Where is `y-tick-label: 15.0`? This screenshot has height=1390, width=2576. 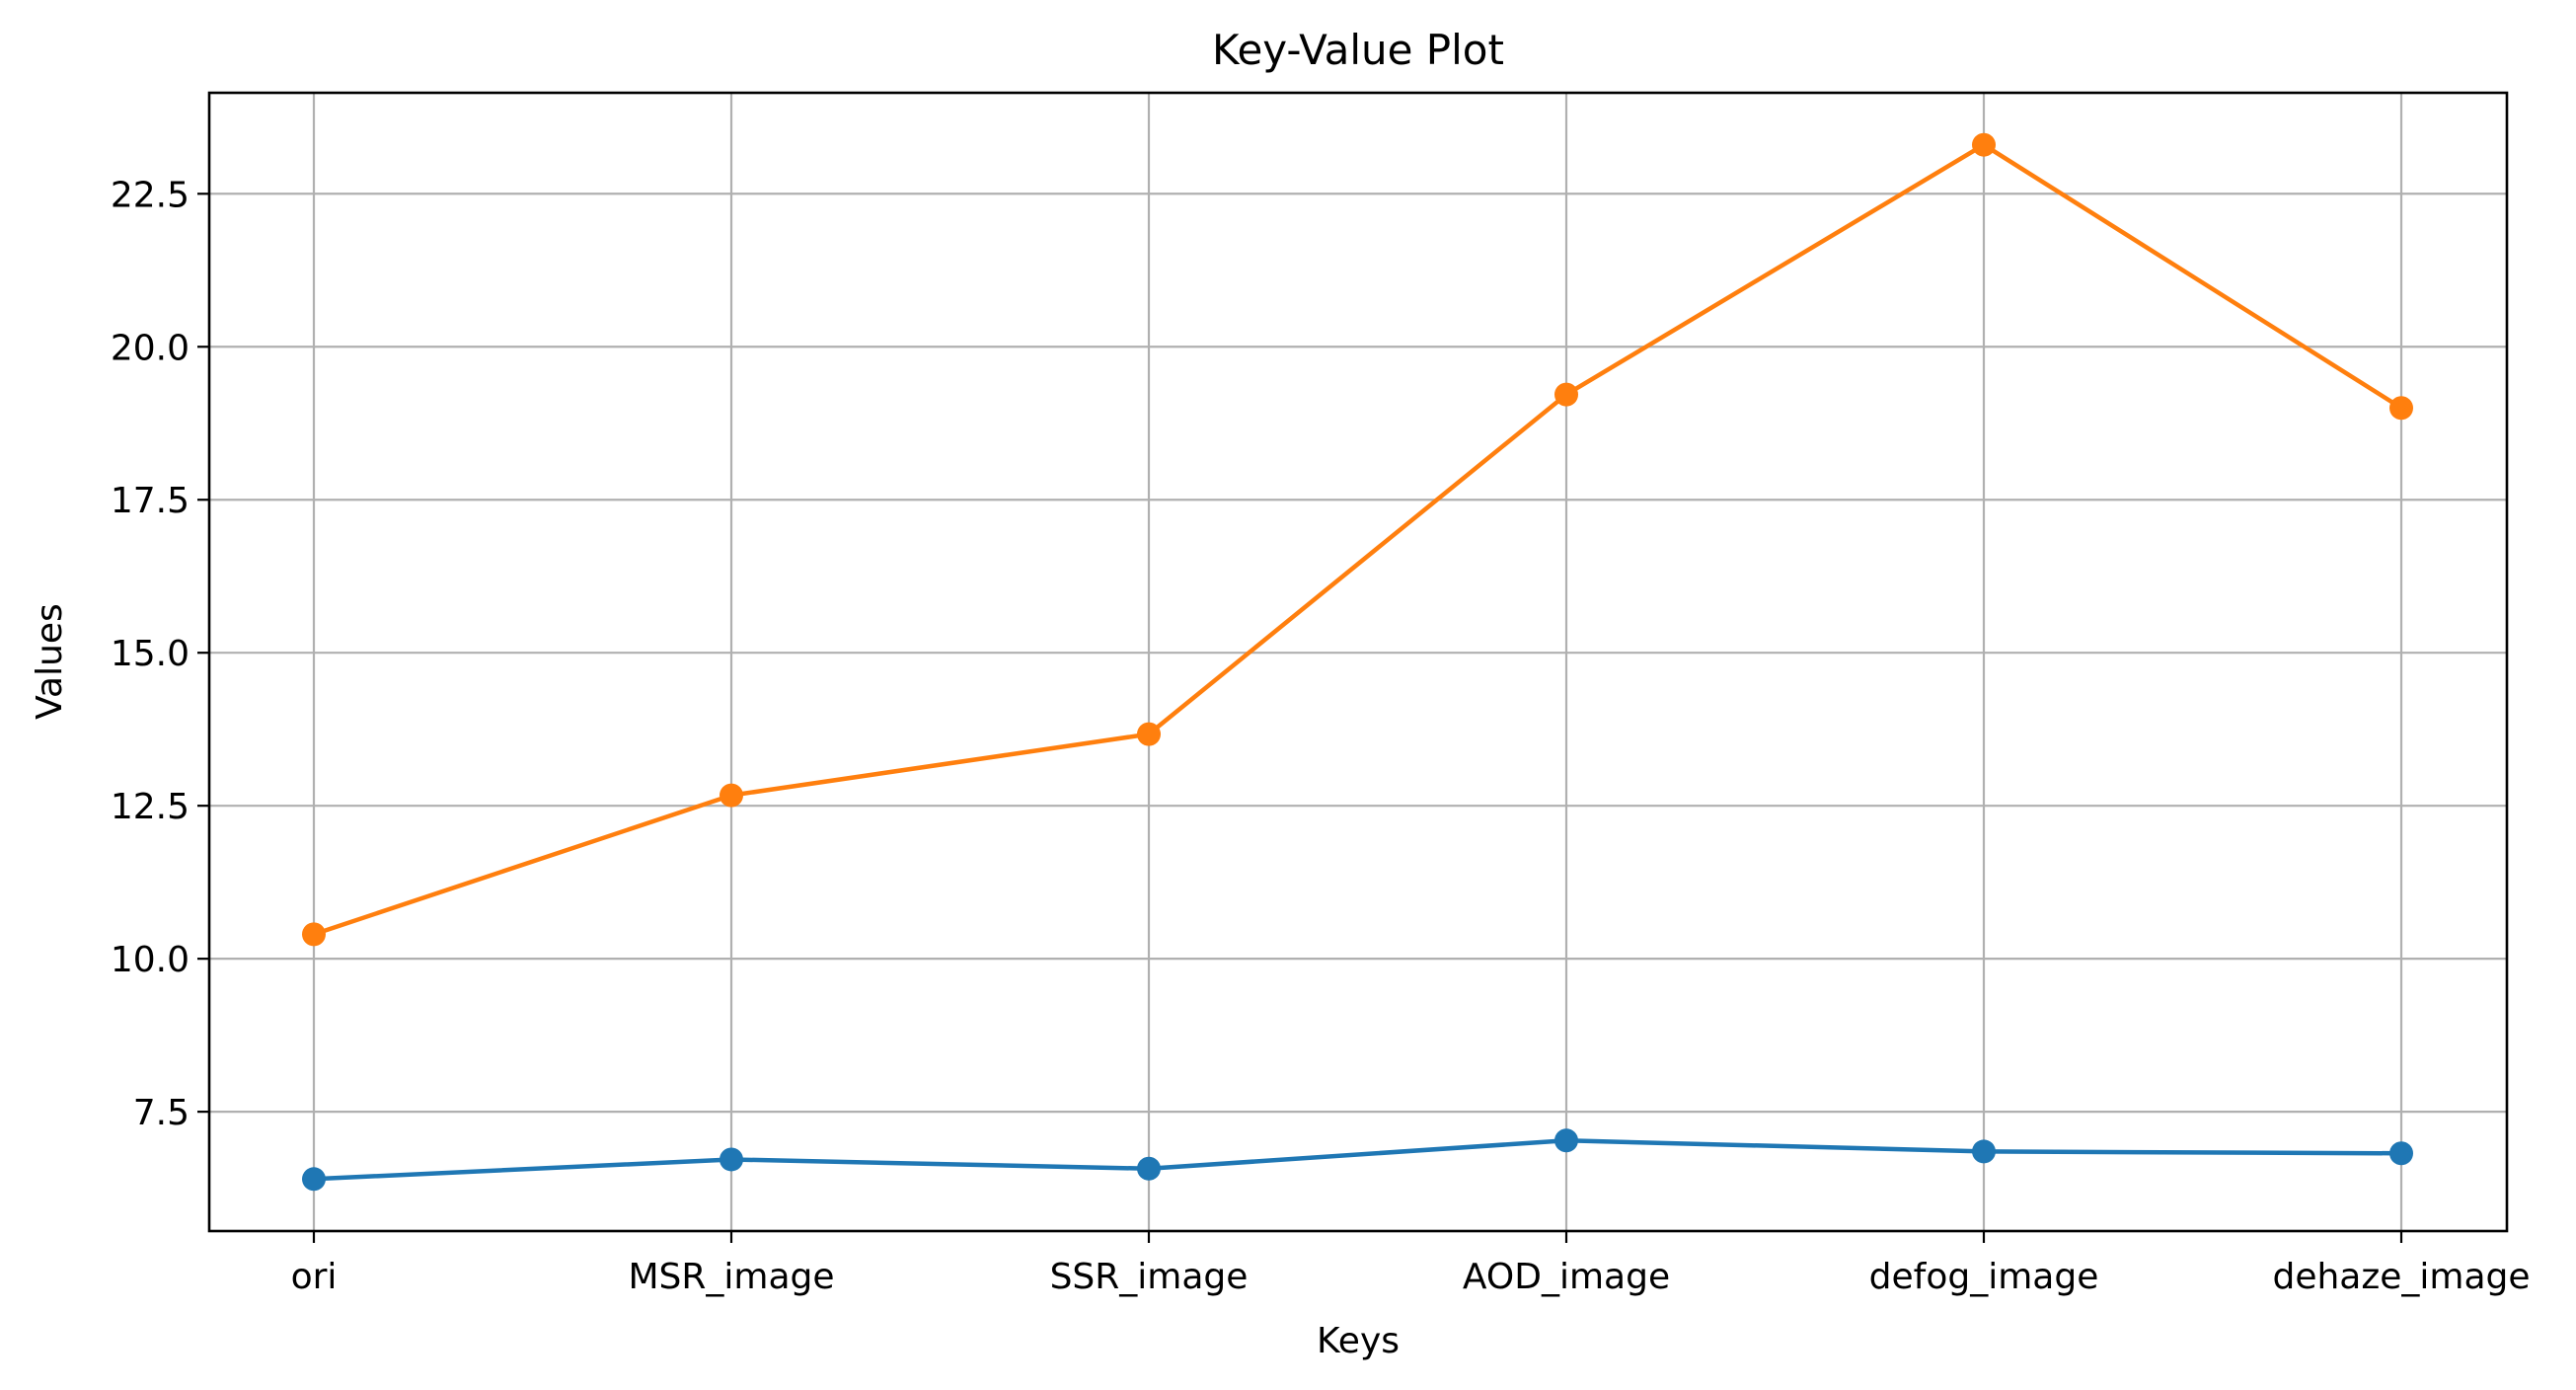
y-tick-label: 15.0 is located at coordinates (150, 654).